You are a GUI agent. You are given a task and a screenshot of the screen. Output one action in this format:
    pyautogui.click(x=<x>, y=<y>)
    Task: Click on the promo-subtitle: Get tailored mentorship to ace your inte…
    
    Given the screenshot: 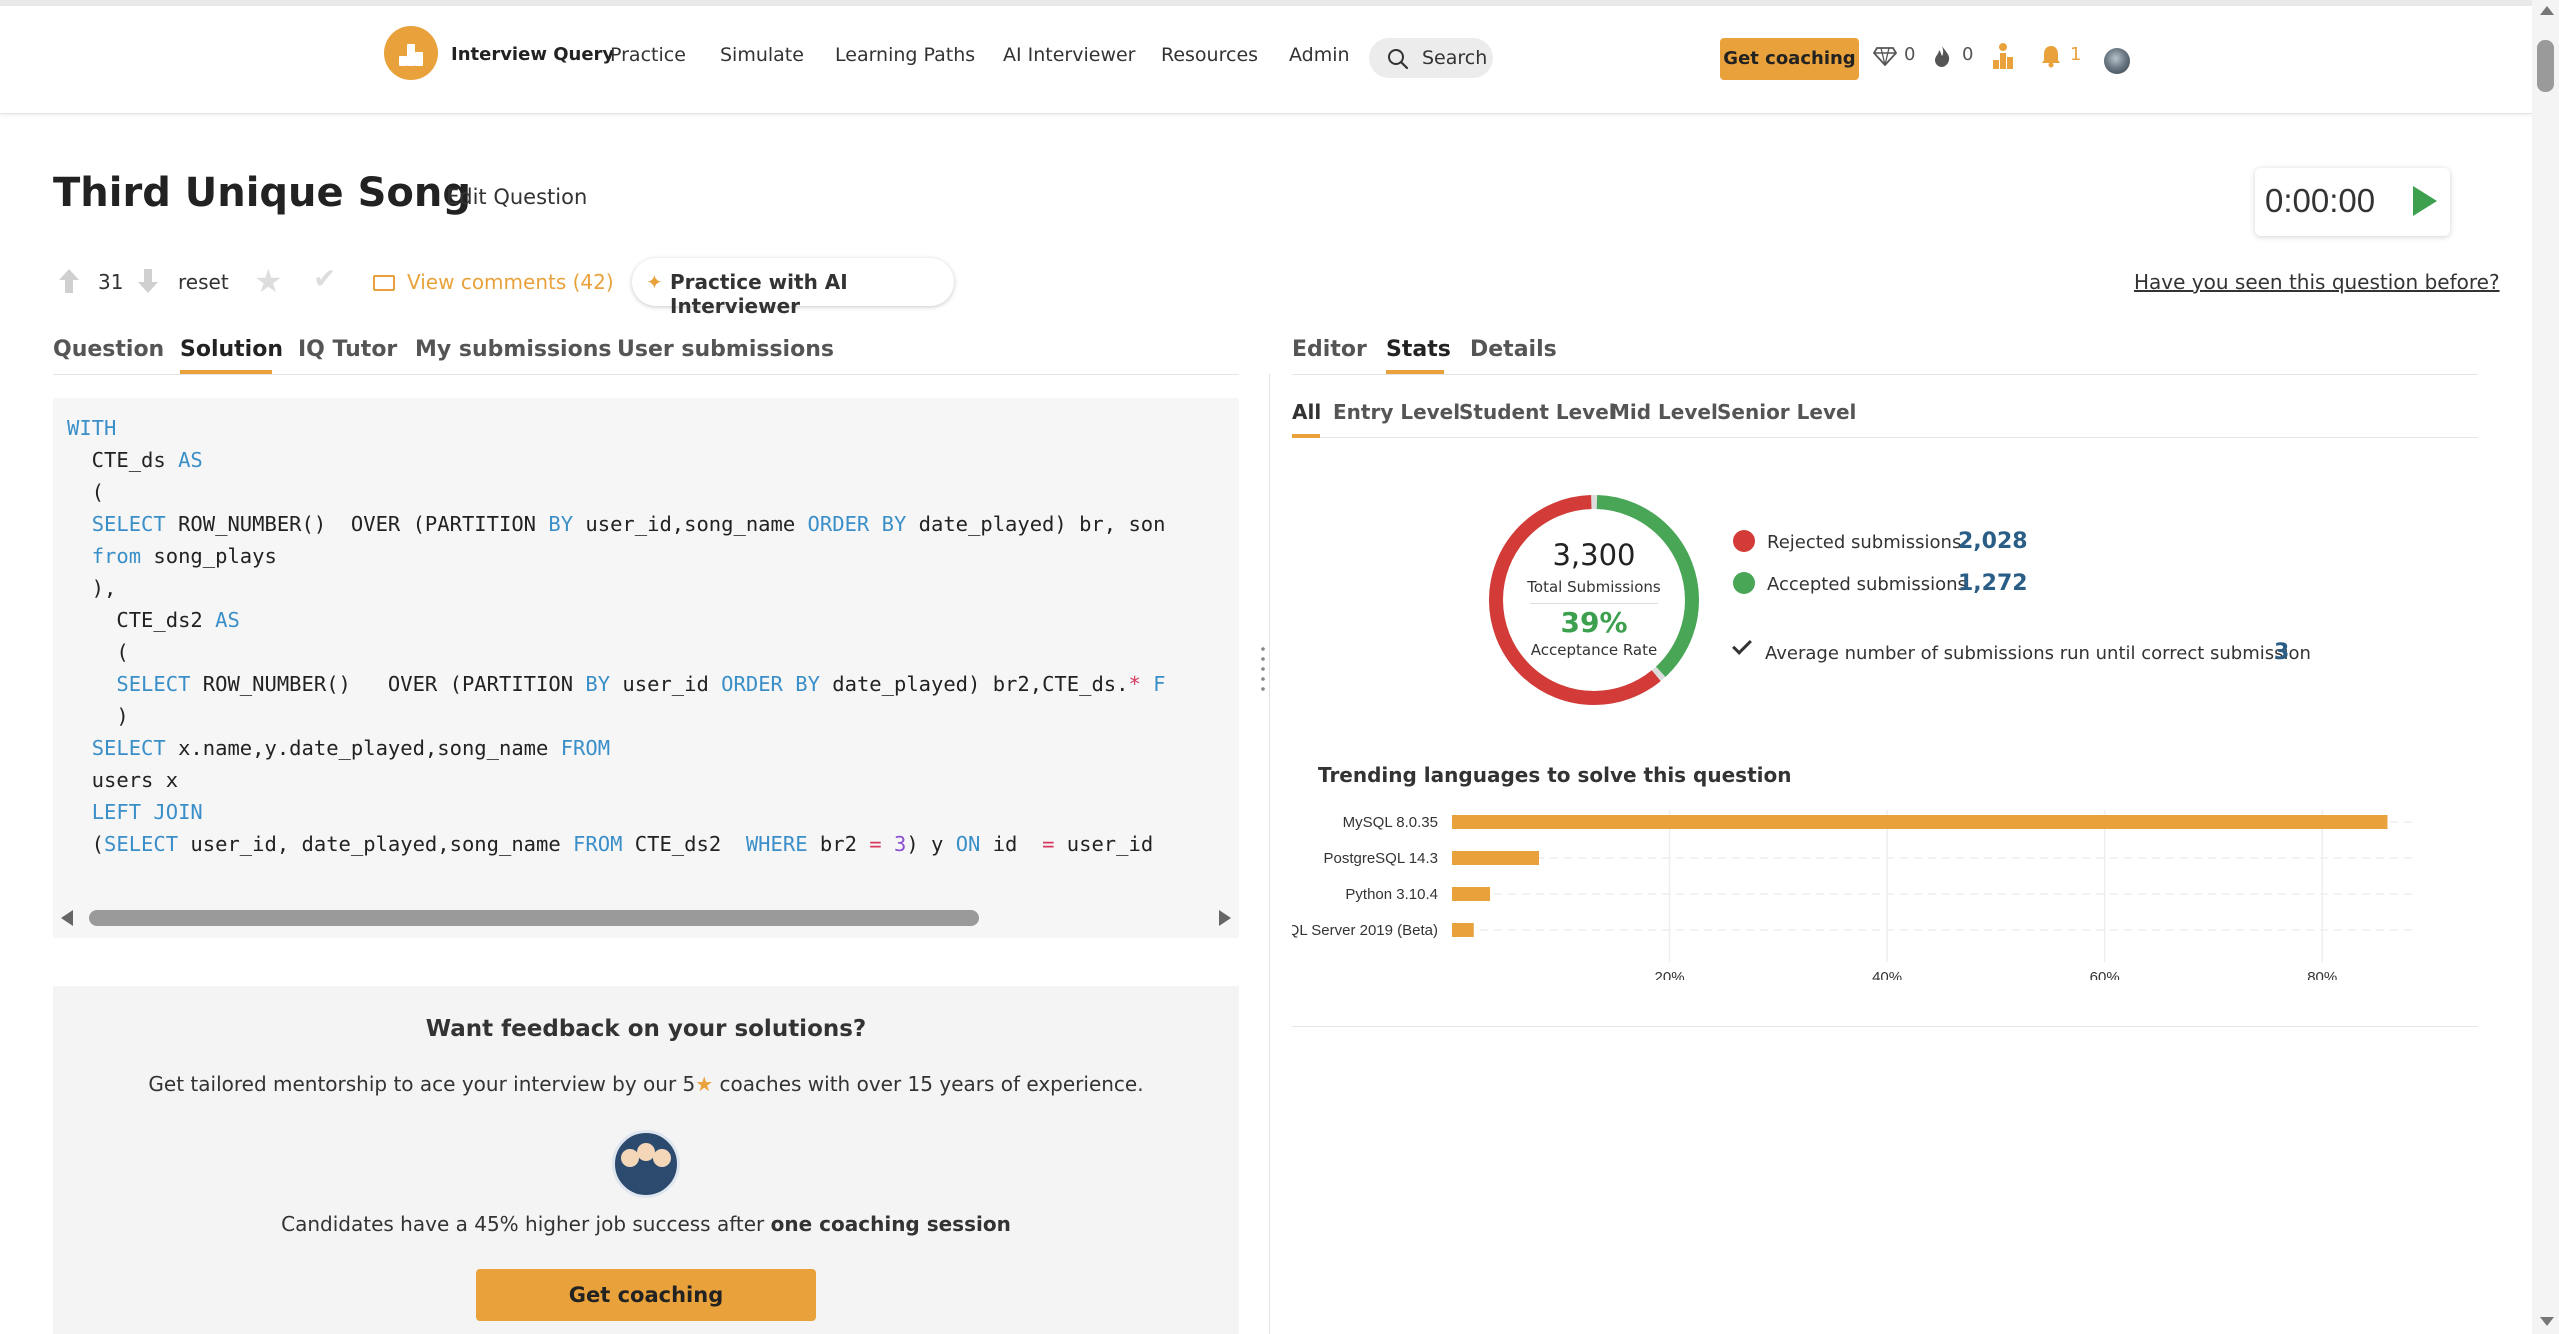 What is the action you would take?
    pyautogui.click(x=646, y=1084)
    